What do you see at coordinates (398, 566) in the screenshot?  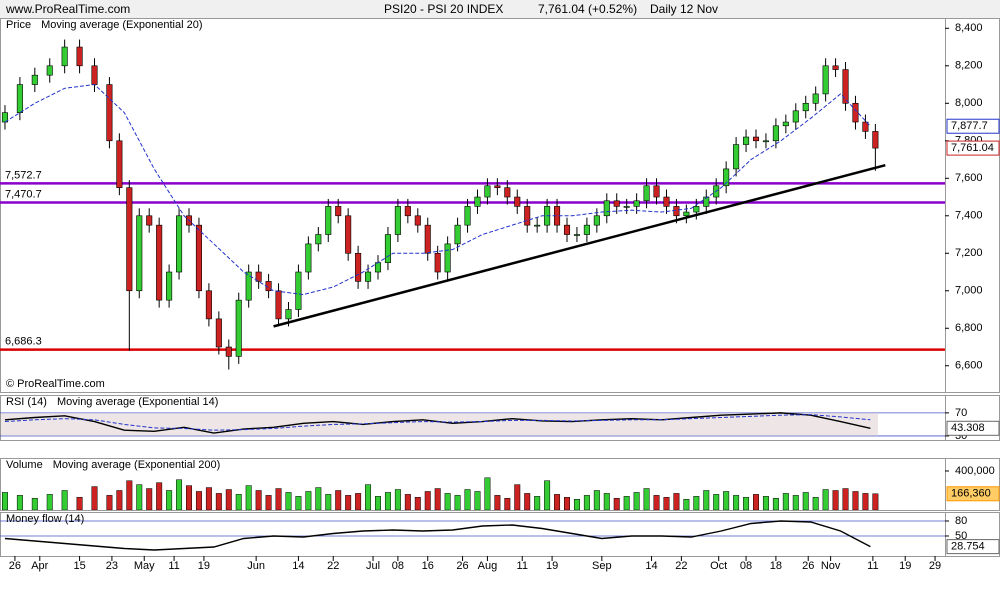 I see `x-tick-label: 08` at bounding box center [398, 566].